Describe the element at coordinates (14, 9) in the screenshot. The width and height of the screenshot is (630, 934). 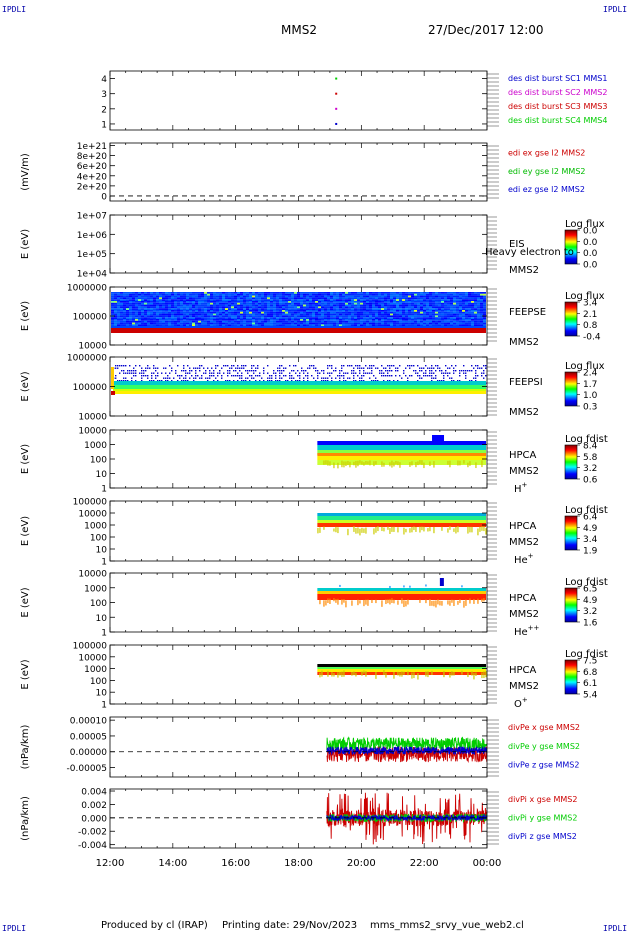
I see `corner-label-top-left: IPDLI` at that location.